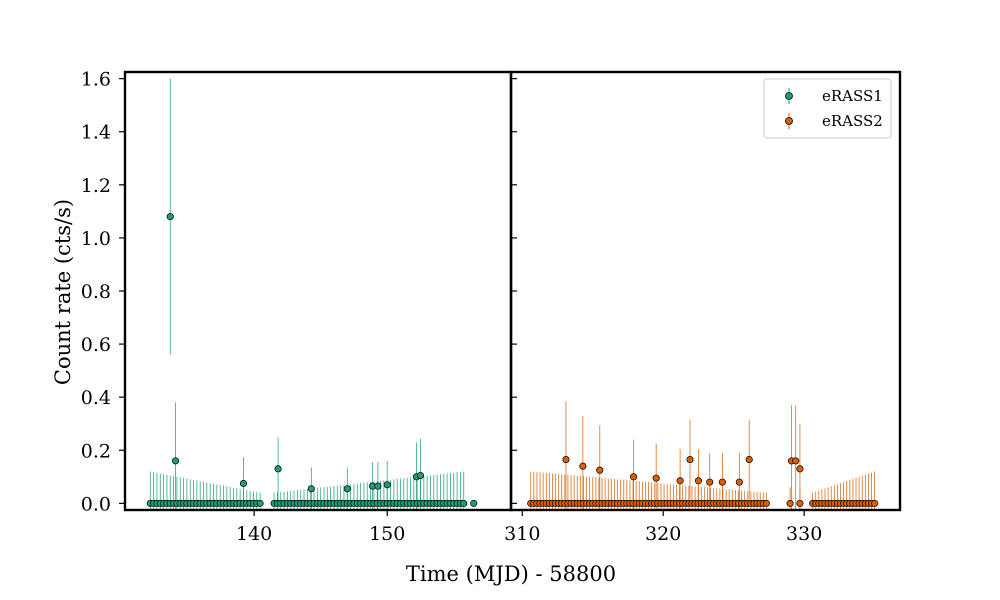 The width and height of the screenshot is (1000, 600). What do you see at coordinates (852, 96) in the screenshot?
I see `legend-erass1-label: eRASS1` at bounding box center [852, 96].